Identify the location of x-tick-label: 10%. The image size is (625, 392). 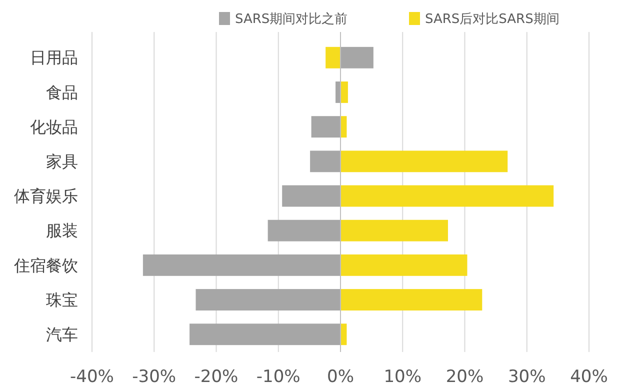
(403, 377).